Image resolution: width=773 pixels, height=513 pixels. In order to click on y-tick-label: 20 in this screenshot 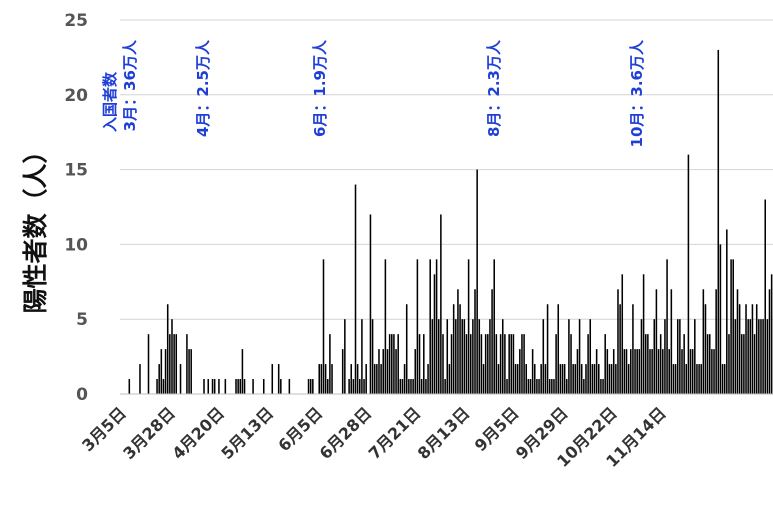, I will do `click(76, 96)`.